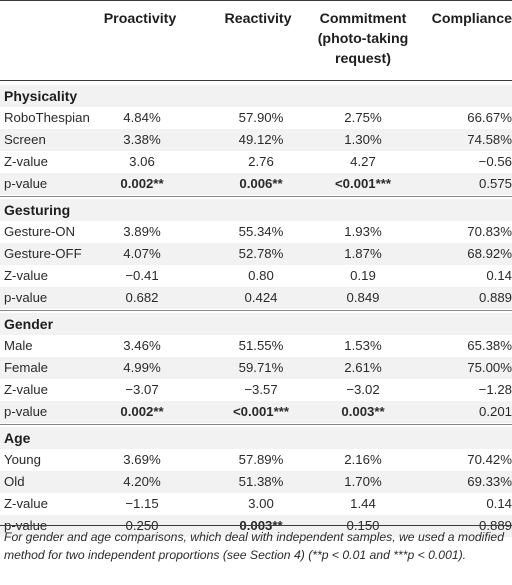 This screenshot has height=585, width=512. What do you see at coordinates (261, 231) in the screenshot?
I see `cell-value: 55.34%` at bounding box center [261, 231].